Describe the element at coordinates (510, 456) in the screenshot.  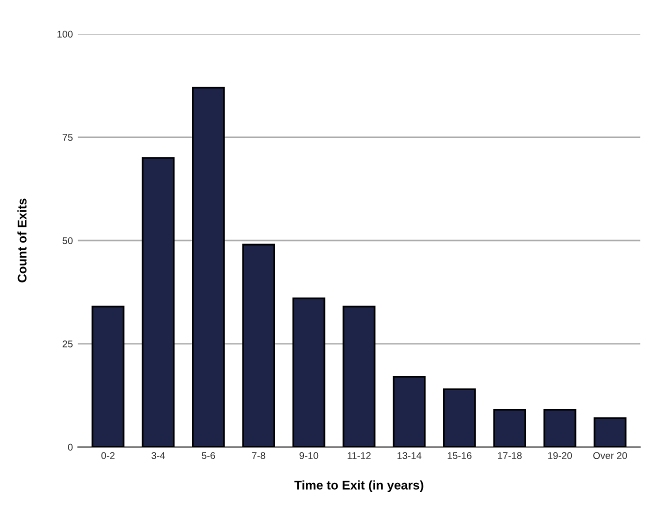
I see `x-tick-label: 17-18` at that location.